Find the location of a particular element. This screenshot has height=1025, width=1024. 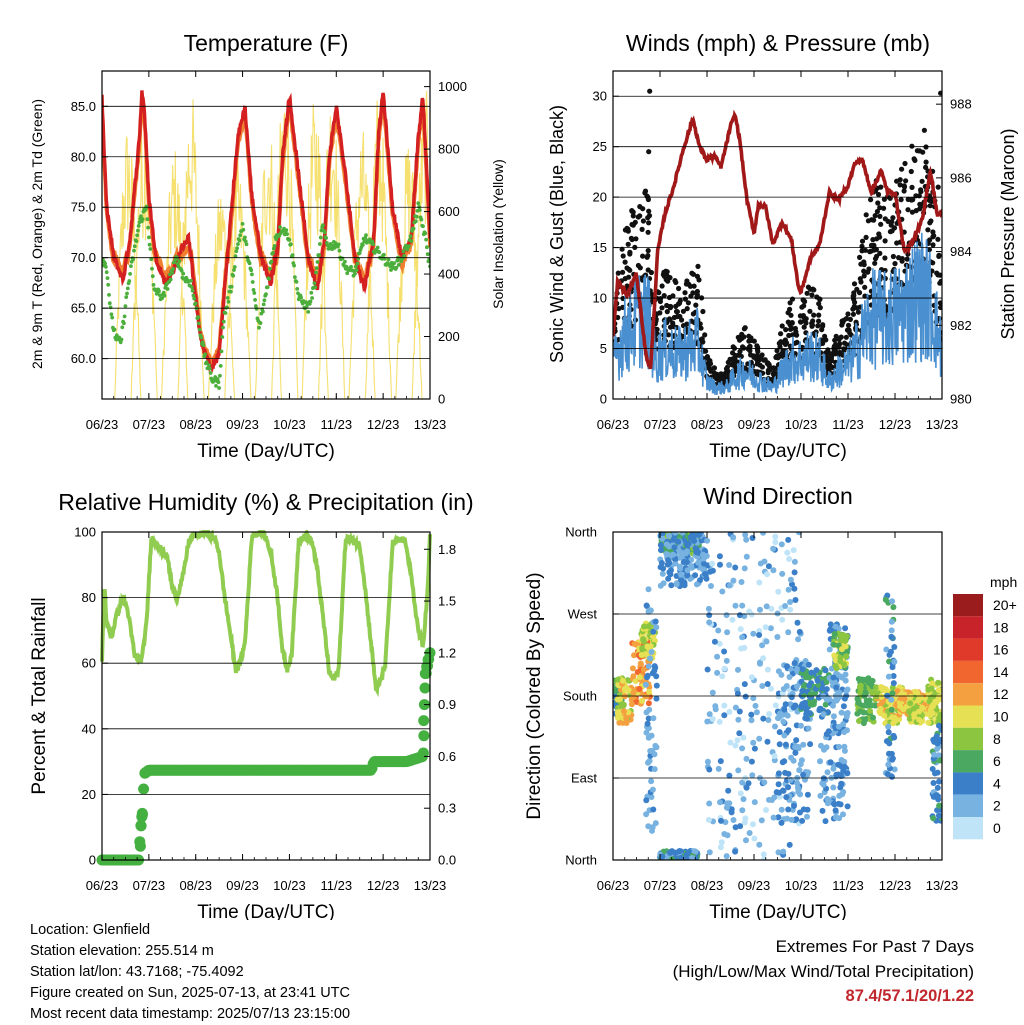

speed-legend-label: 12 is located at coordinates (1001, 694).